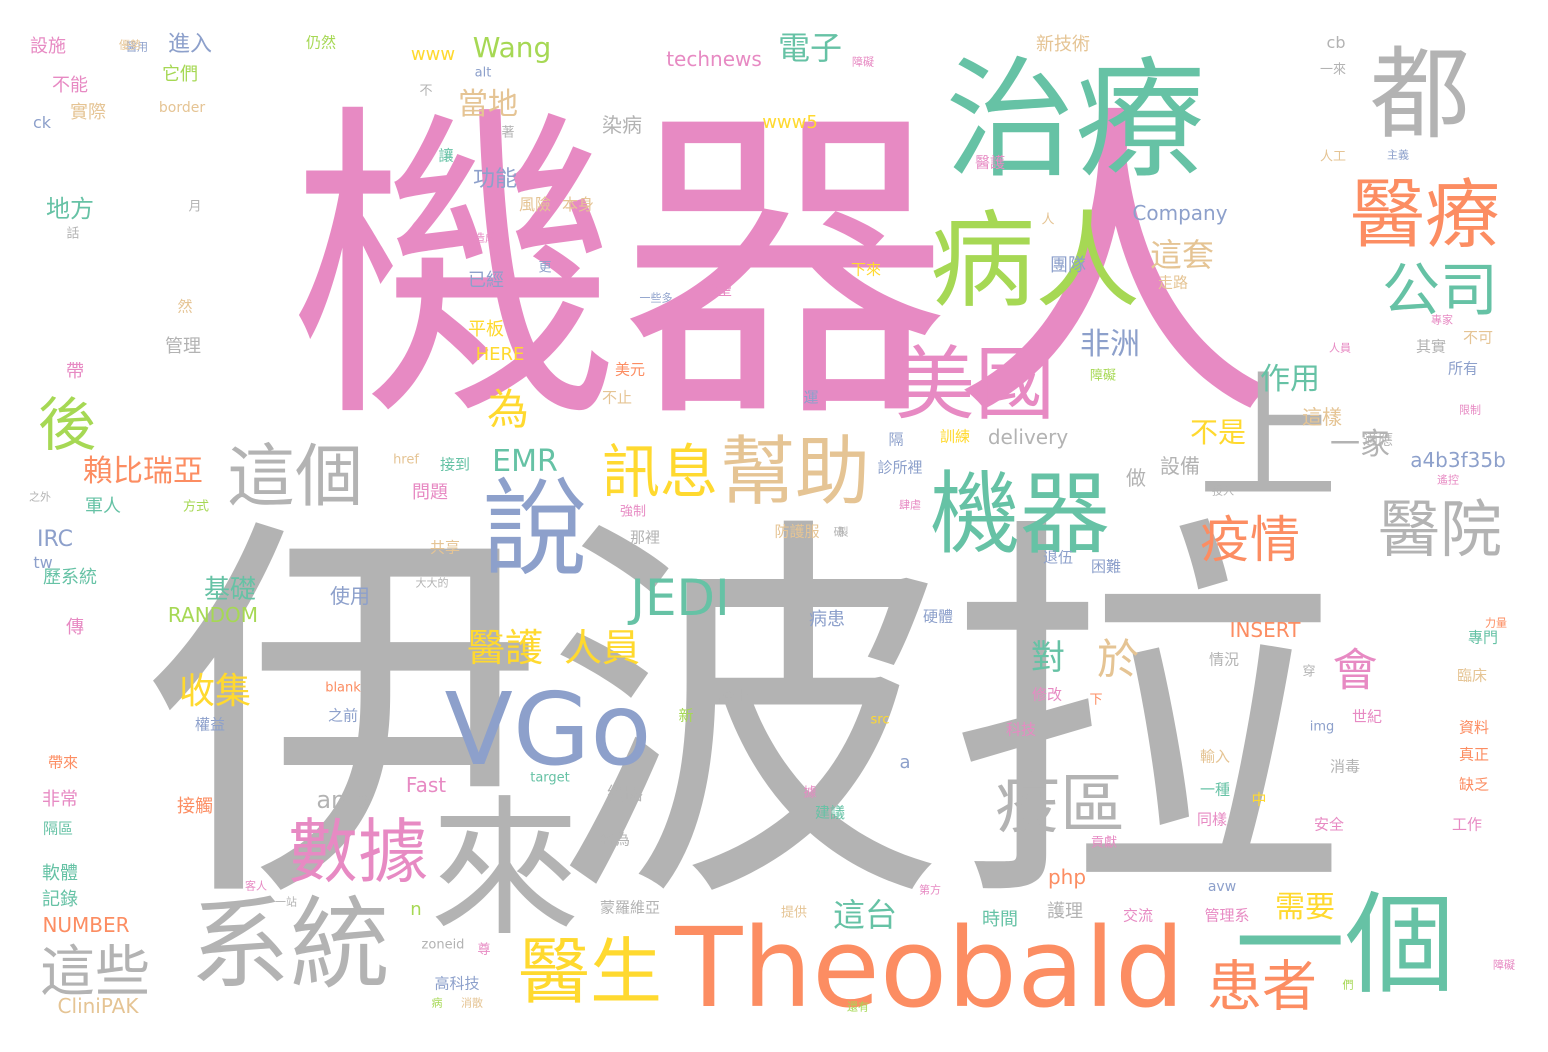 This screenshot has height=1052, width=1548. What do you see at coordinates (535, 204) in the screenshot?
I see `word: 風險` at bounding box center [535, 204].